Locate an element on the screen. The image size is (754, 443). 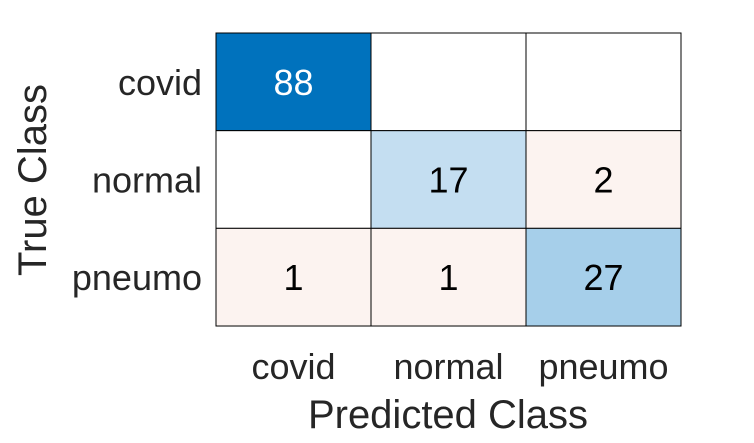
matrix-cell-pneumo-pneumo is located at coordinates (603, 277).